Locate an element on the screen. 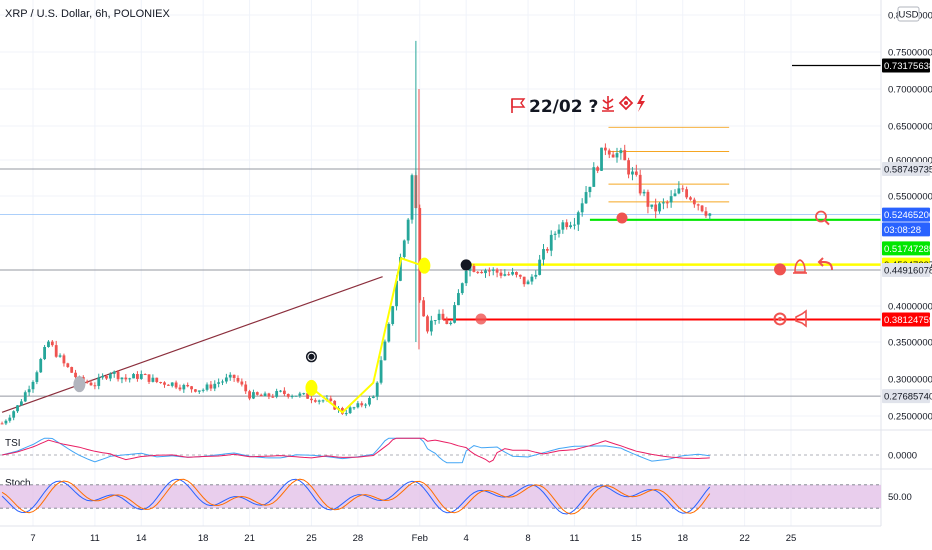  tsi-label: TSI is located at coordinates (13, 443).